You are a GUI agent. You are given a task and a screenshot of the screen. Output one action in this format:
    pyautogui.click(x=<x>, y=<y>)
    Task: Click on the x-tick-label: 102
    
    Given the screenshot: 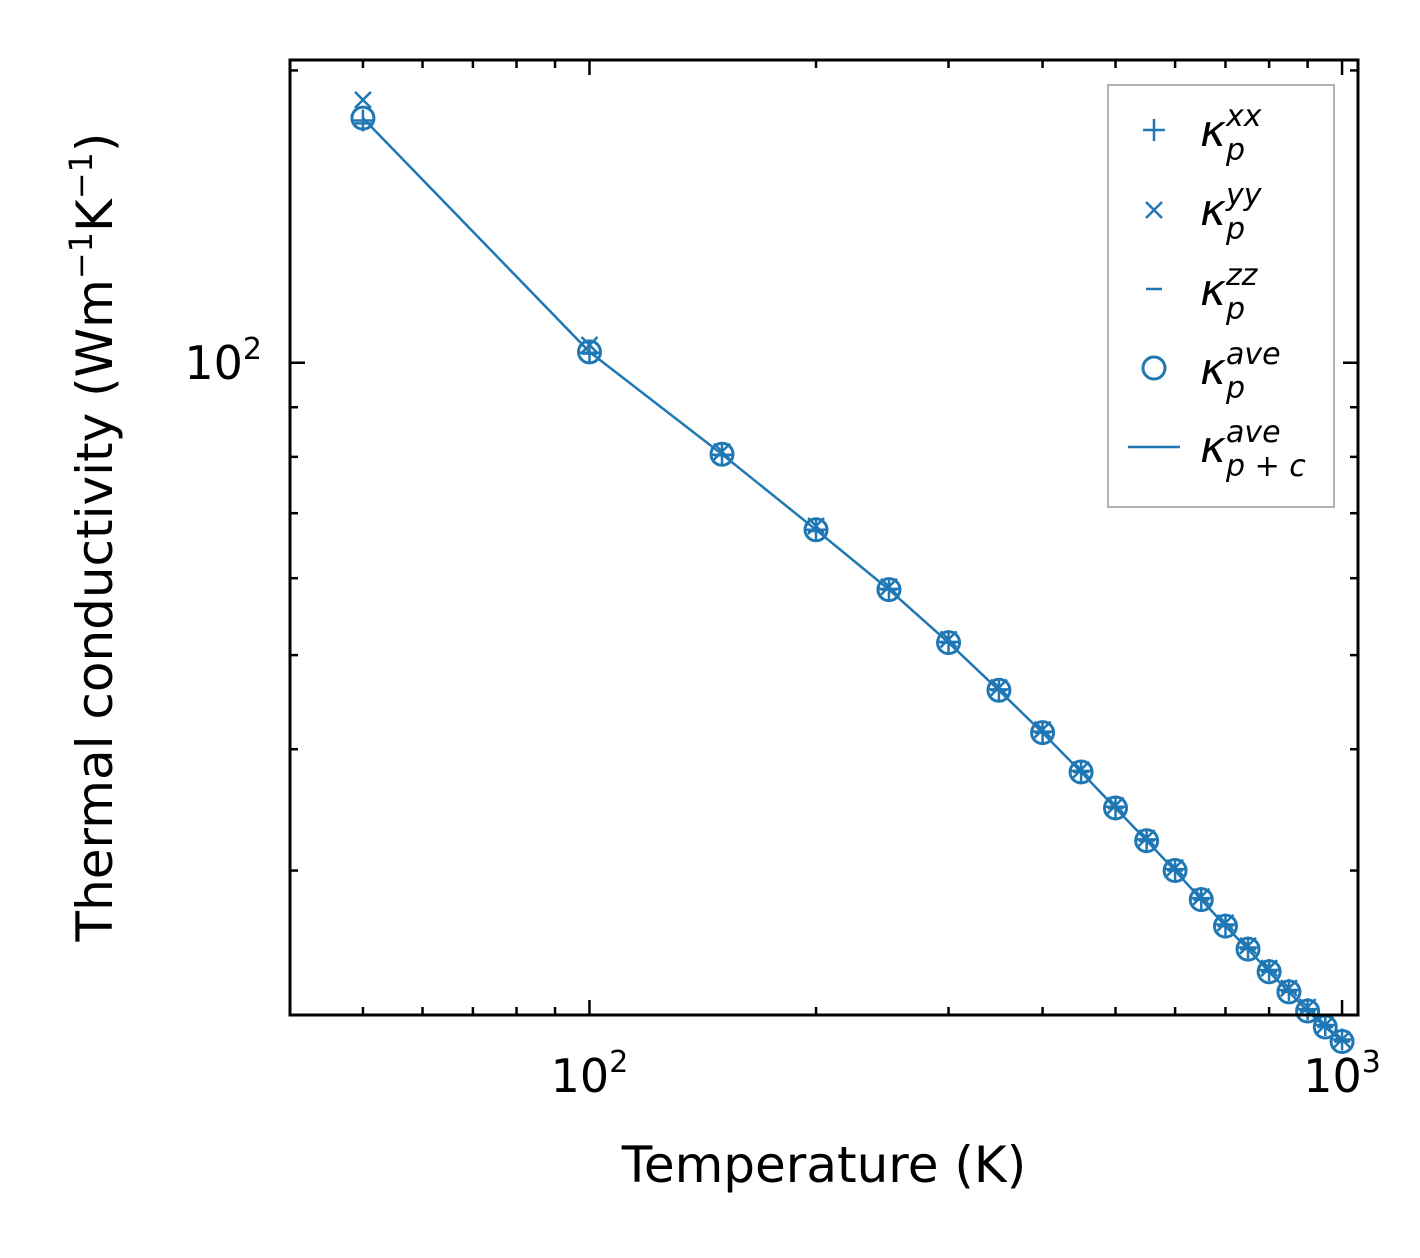 What is the action you would take?
    pyautogui.click(x=590, y=1074)
    